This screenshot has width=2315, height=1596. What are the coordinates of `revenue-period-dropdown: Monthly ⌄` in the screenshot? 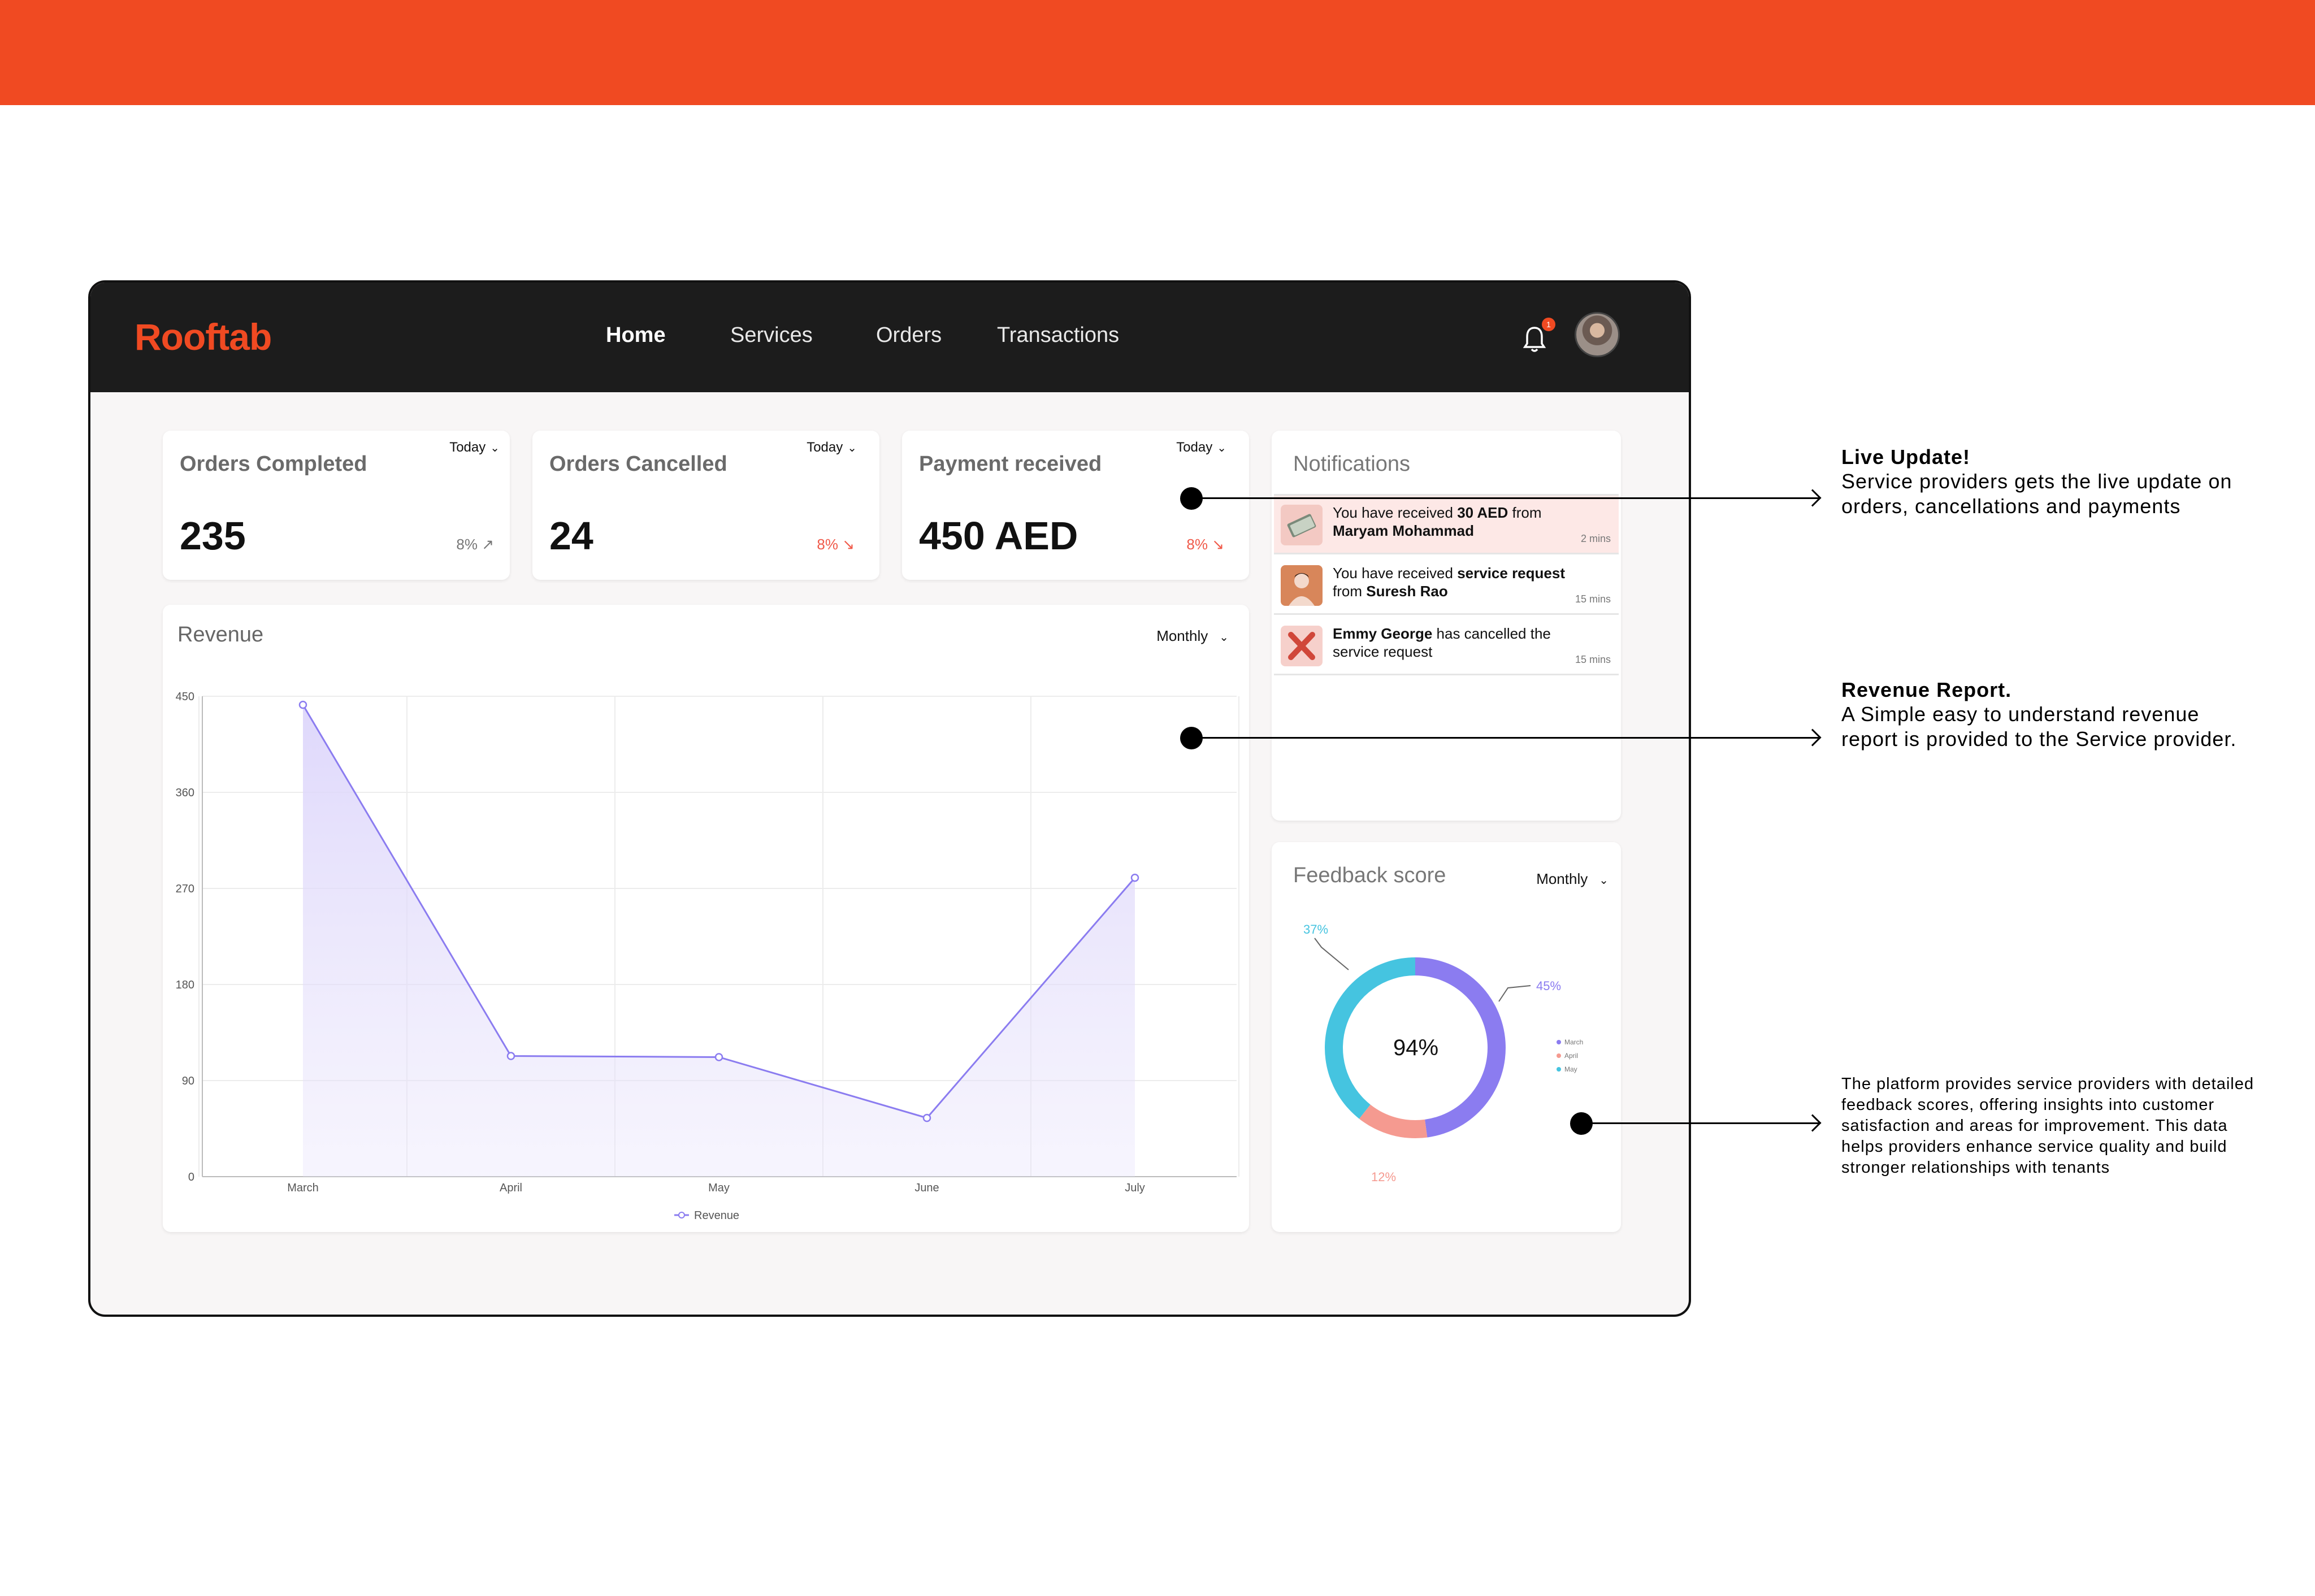 It's located at (1192, 636).